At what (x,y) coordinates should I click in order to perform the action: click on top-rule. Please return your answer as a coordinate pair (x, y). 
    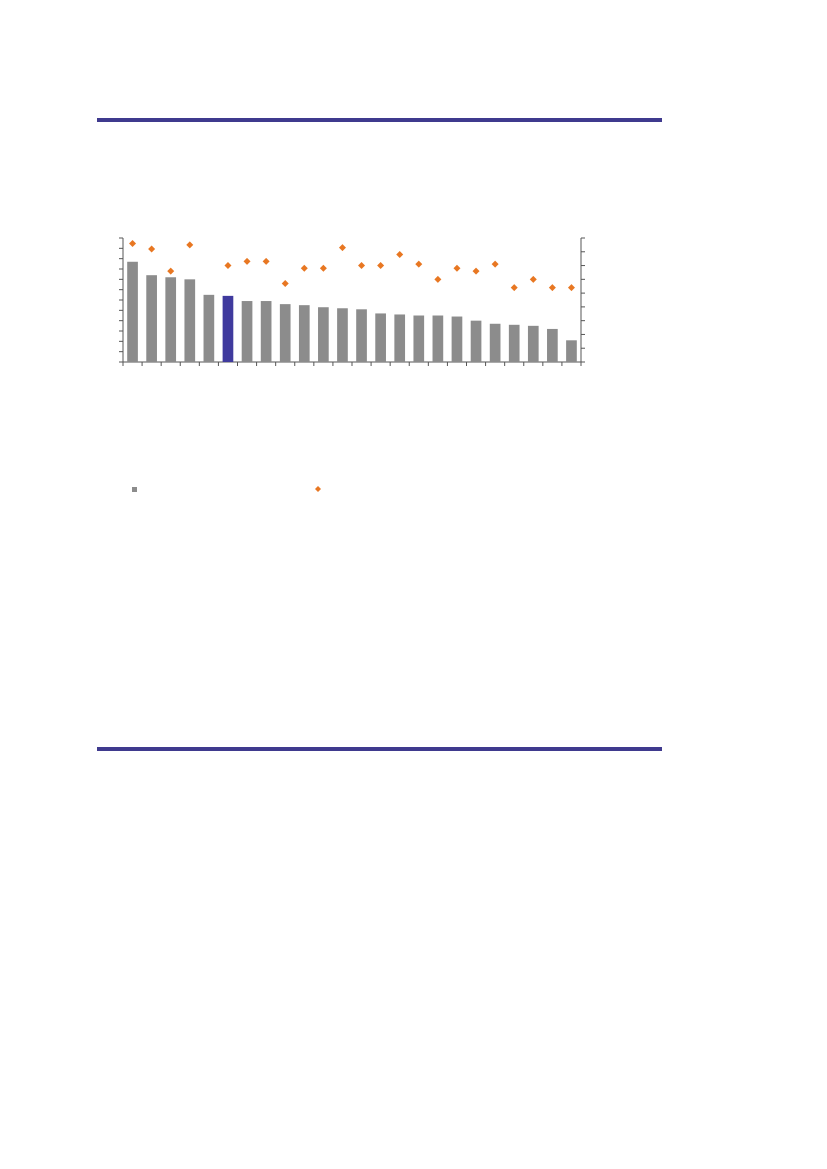
    Looking at the image, I should click on (379, 120).